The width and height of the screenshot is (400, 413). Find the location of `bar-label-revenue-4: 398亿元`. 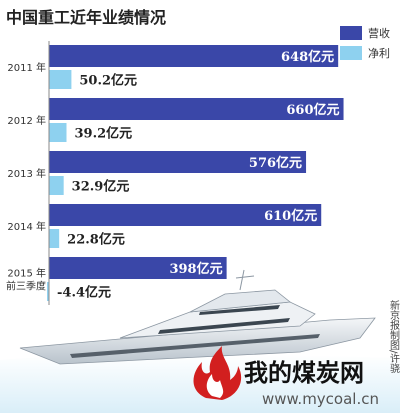

bar-label-revenue-4: 398亿元 is located at coordinates (195, 269).